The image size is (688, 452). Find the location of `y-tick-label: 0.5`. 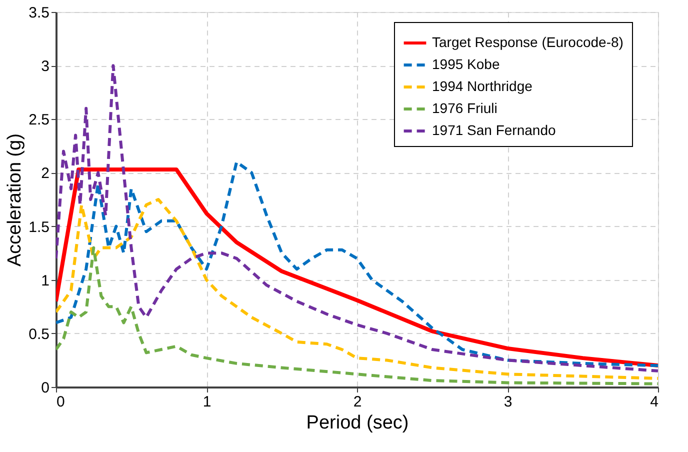

y-tick-label: 0.5 is located at coordinates (39, 334).